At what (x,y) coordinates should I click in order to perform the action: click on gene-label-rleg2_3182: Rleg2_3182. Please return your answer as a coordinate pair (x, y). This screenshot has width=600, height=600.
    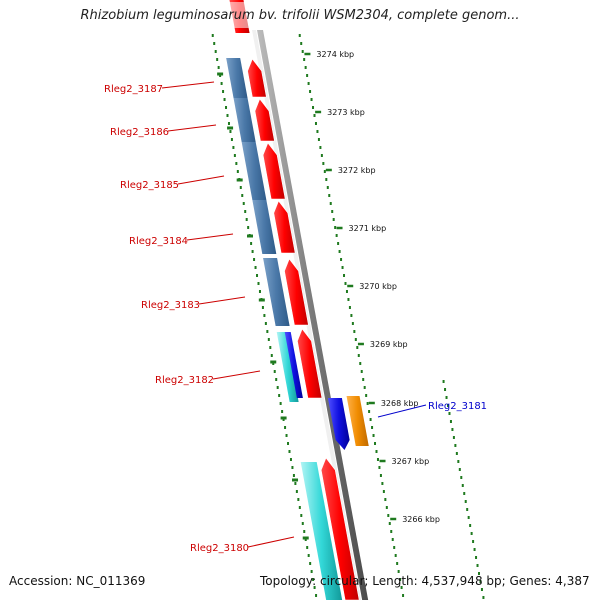
    Looking at the image, I should click on (184, 380).